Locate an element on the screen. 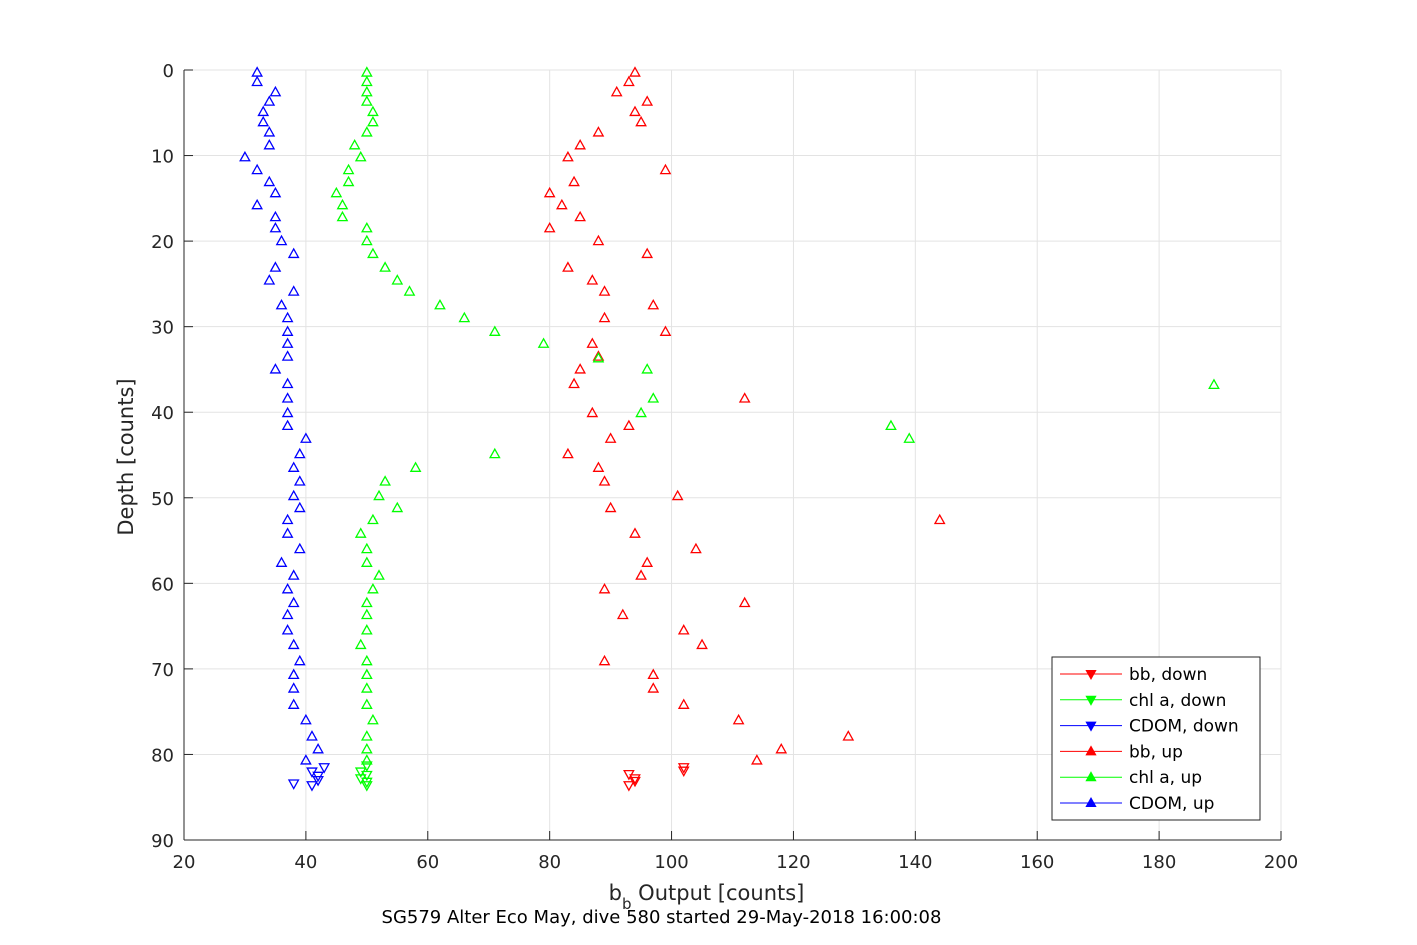  x-tick-label: 100 is located at coordinates (671, 862).